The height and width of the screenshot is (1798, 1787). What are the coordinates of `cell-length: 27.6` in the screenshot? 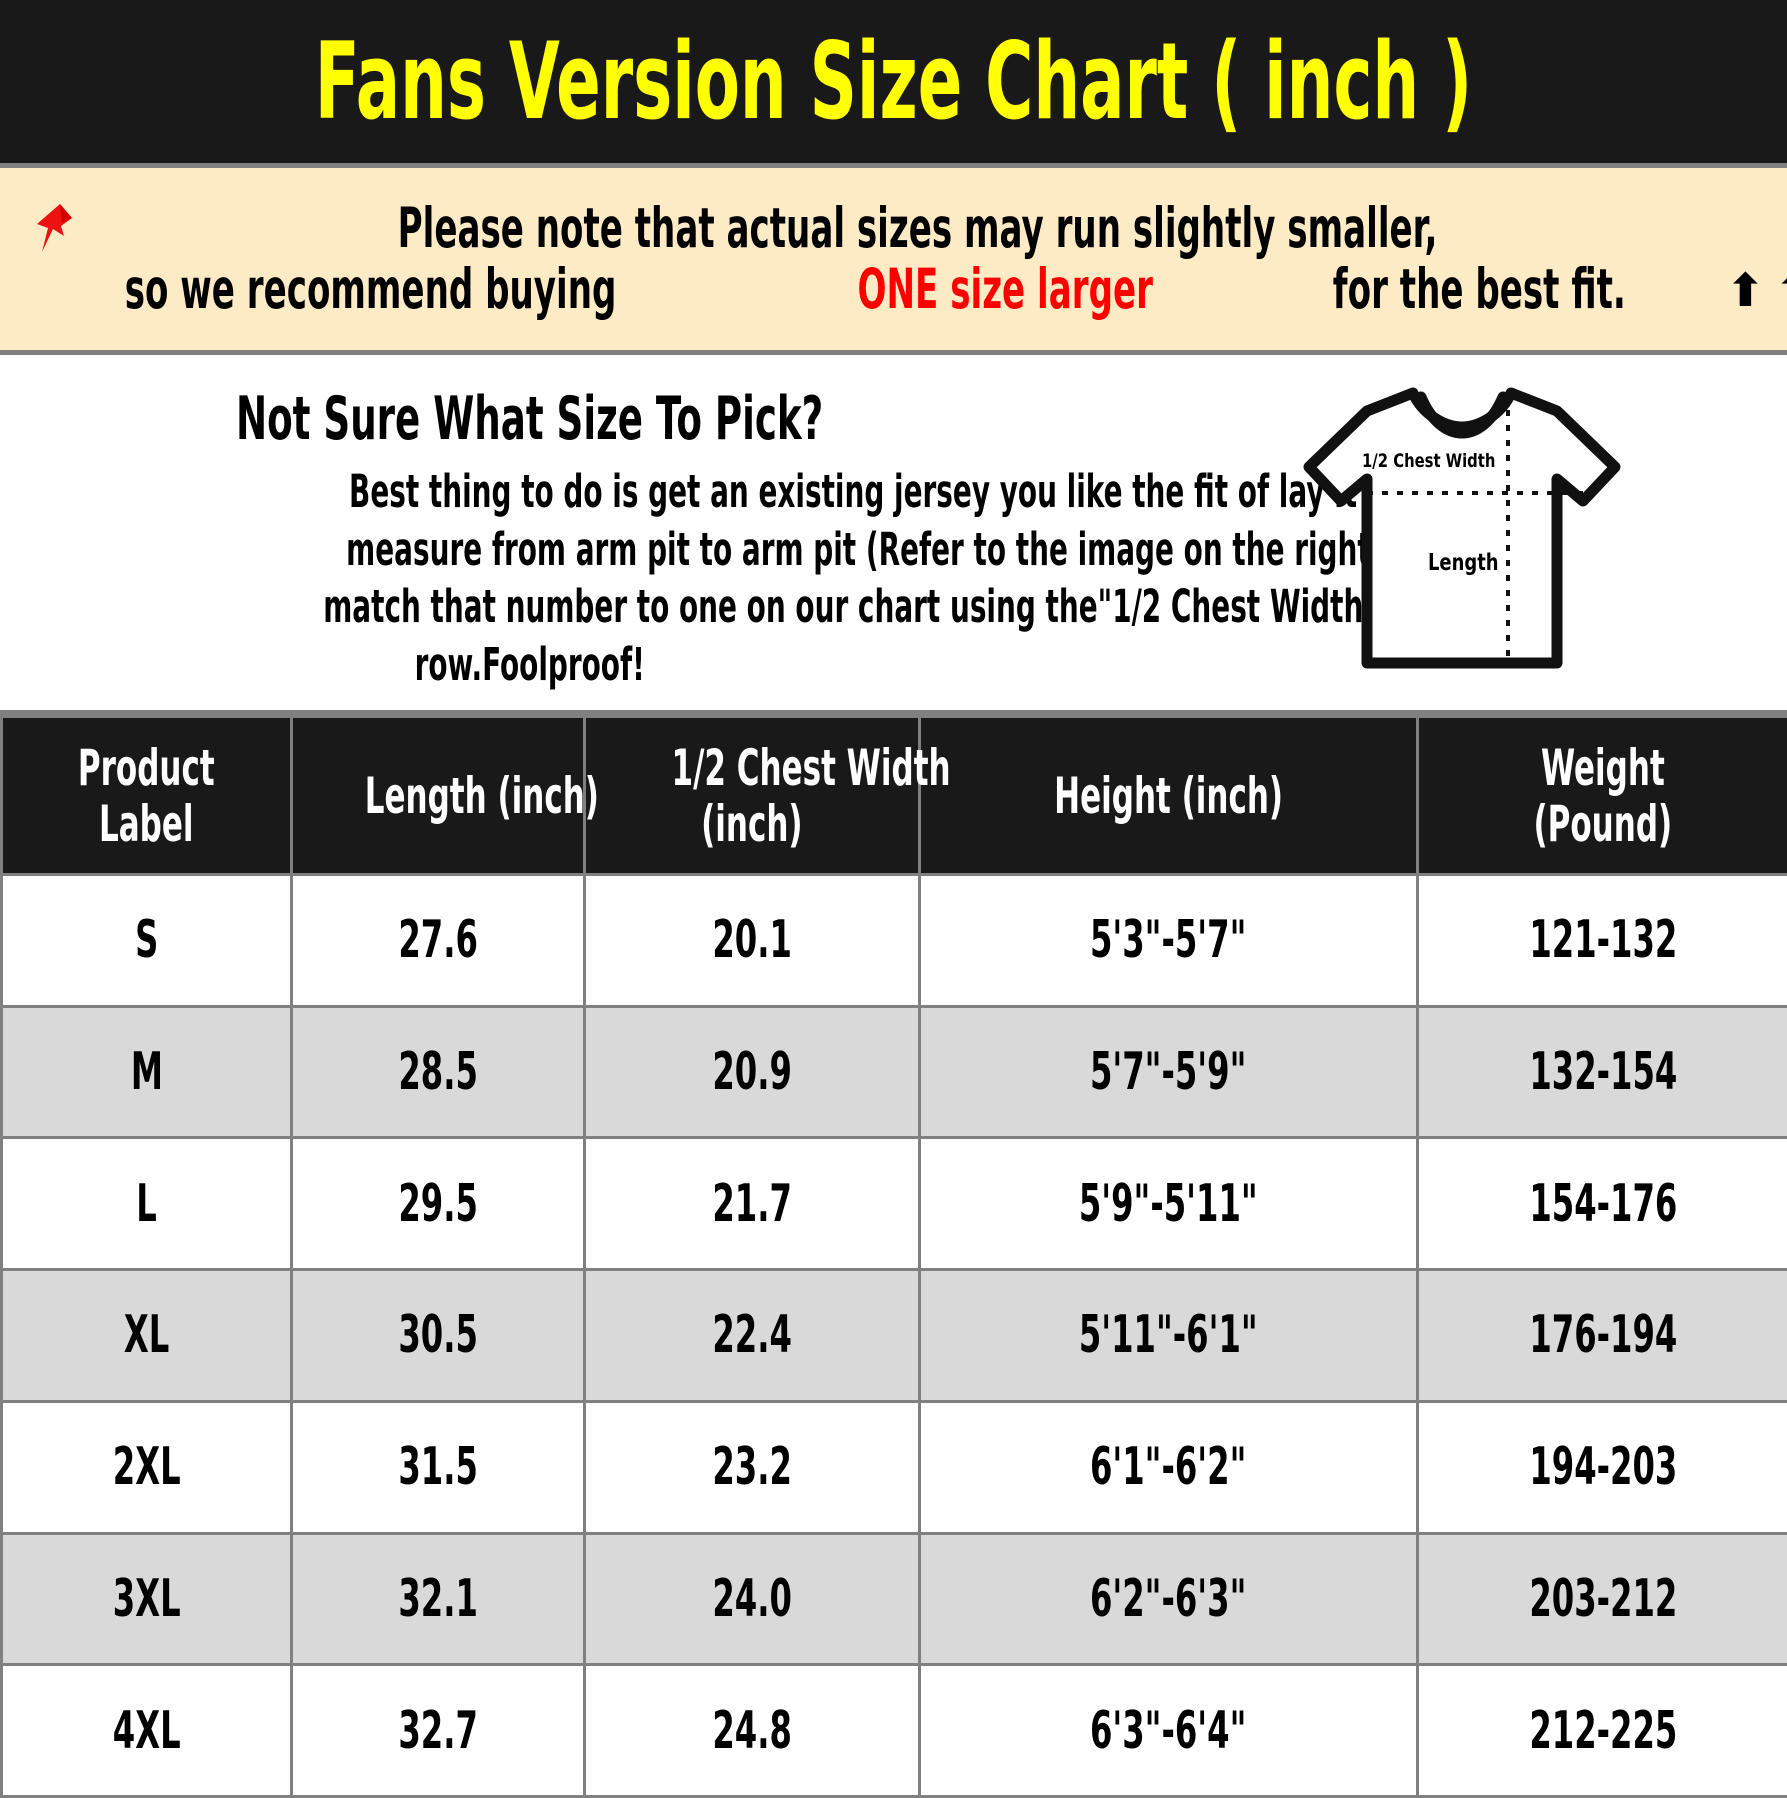 It's located at (438, 940).